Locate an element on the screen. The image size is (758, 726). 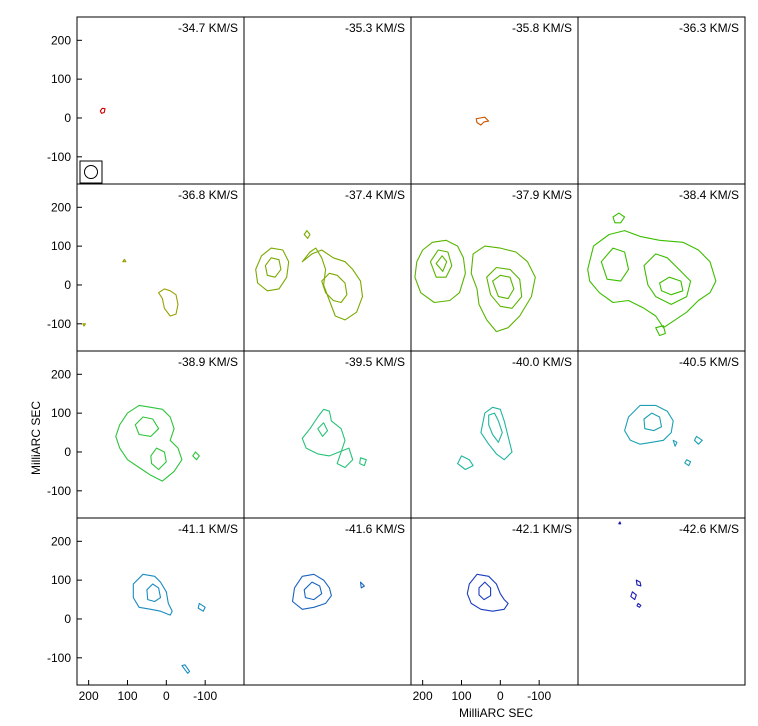
velocity-label: -42.6 KM/S is located at coordinates (709, 529).